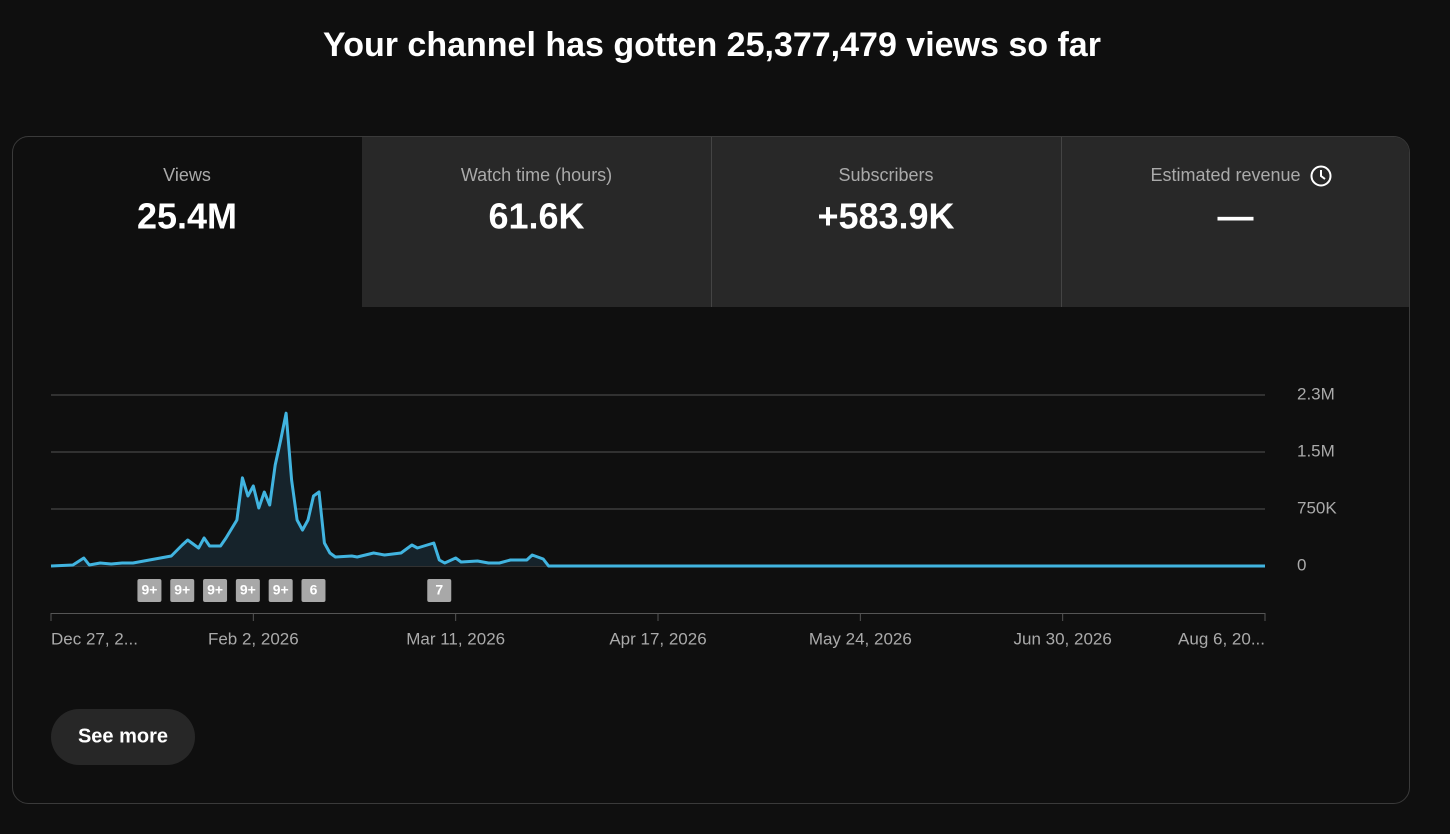  Describe the element at coordinates (885, 216) in the screenshot. I see `tab-value: +583.9K` at that location.